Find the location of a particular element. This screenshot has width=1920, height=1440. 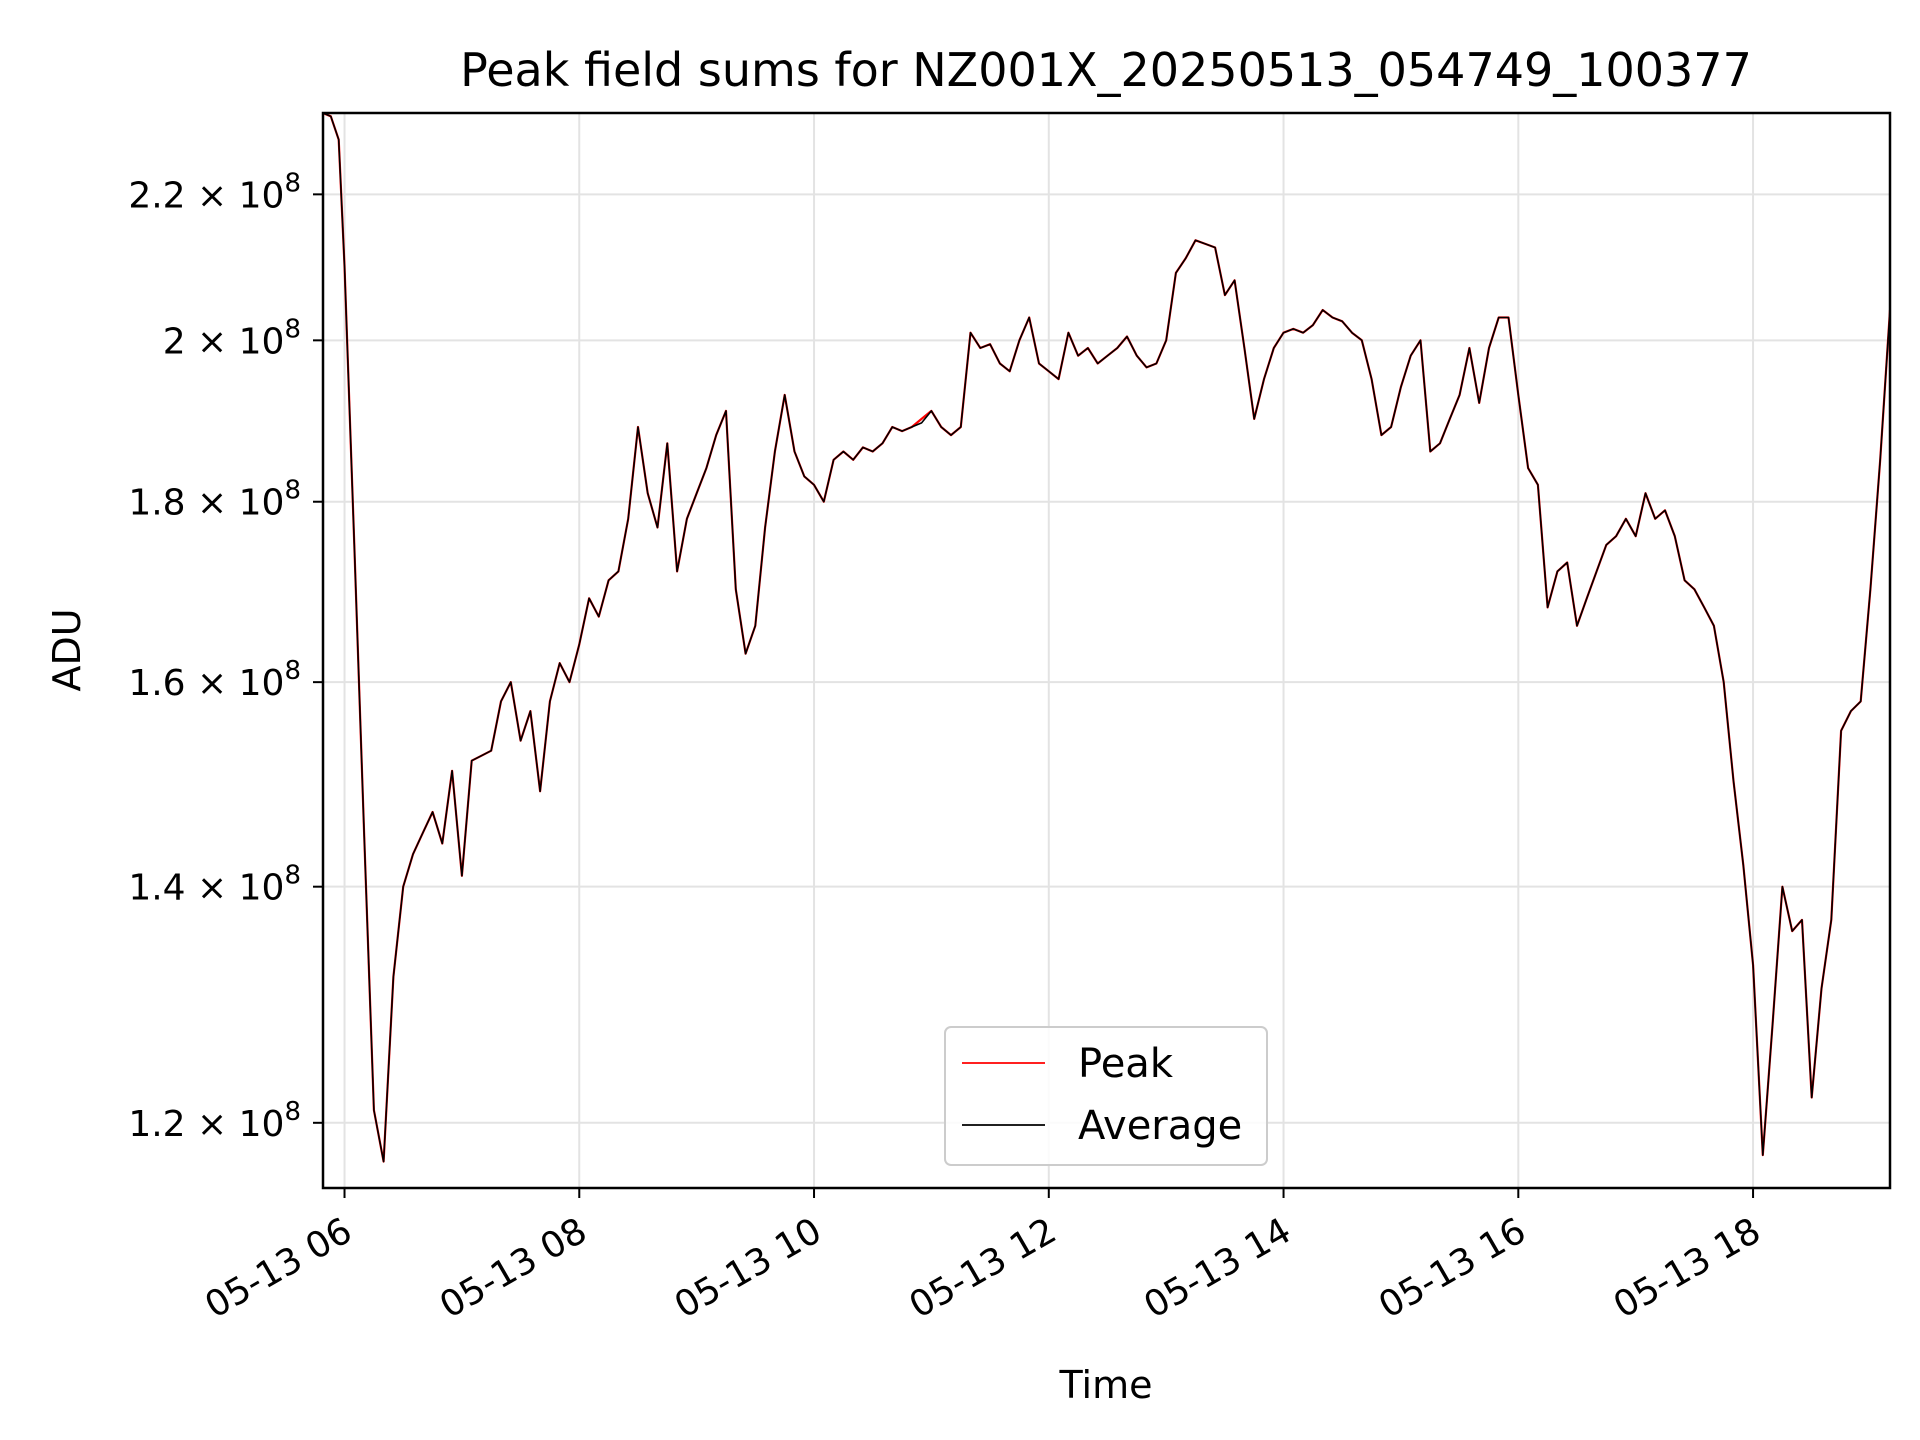

y-tick-label: 1.4 × 108 is located at coordinates (214, 885).